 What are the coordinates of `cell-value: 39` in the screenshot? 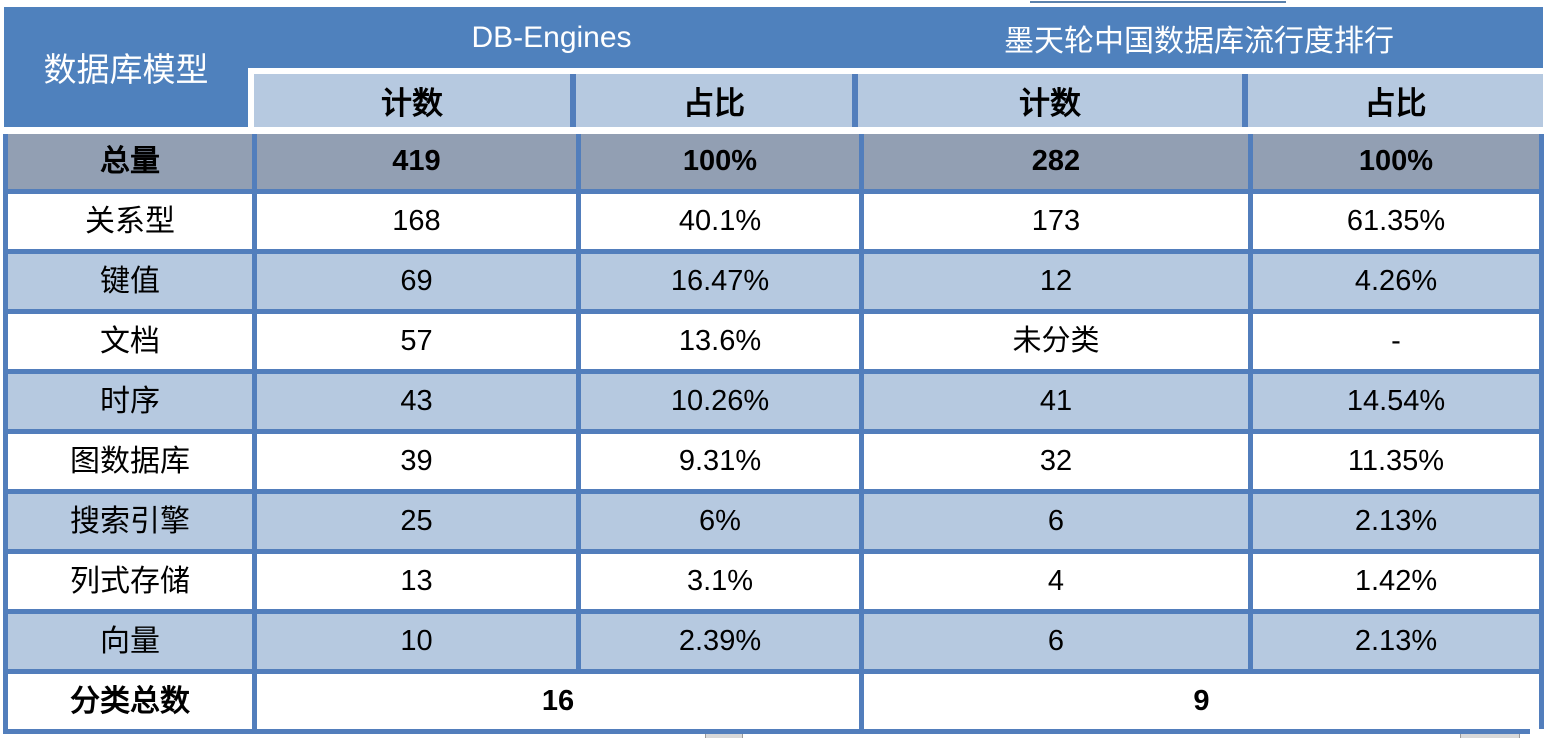 It's located at (416, 461).